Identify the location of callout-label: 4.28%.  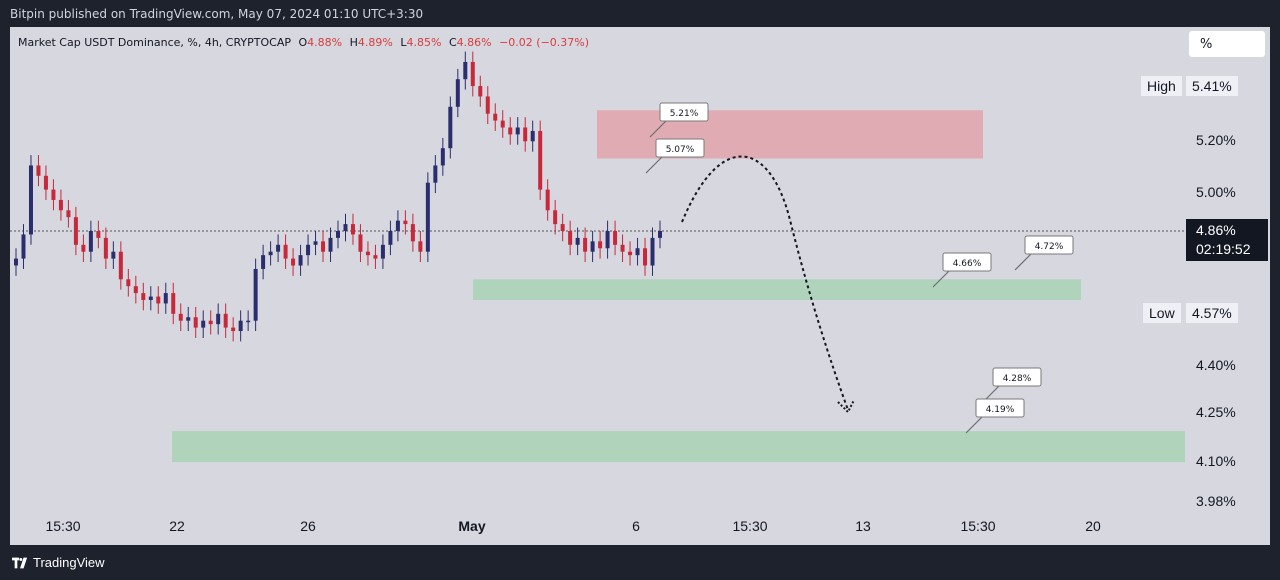
(1017, 379).